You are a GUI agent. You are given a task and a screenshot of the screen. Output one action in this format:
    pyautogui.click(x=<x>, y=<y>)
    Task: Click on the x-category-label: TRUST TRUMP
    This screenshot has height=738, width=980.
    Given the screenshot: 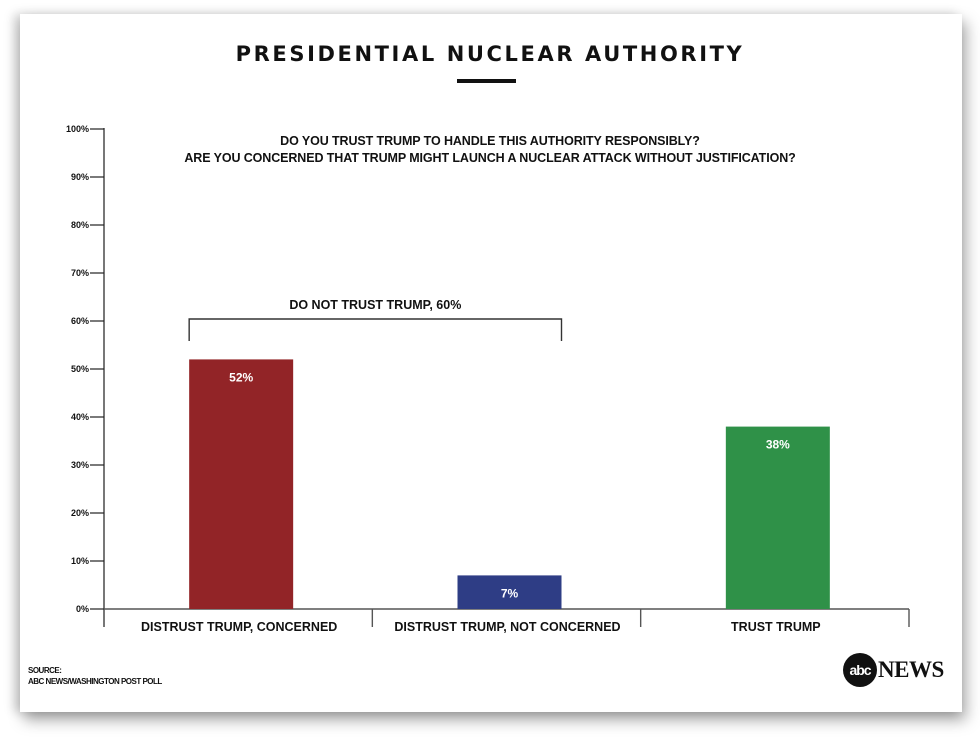 What is the action you would take?
    pyautogui.click(x=776, y=627)
    